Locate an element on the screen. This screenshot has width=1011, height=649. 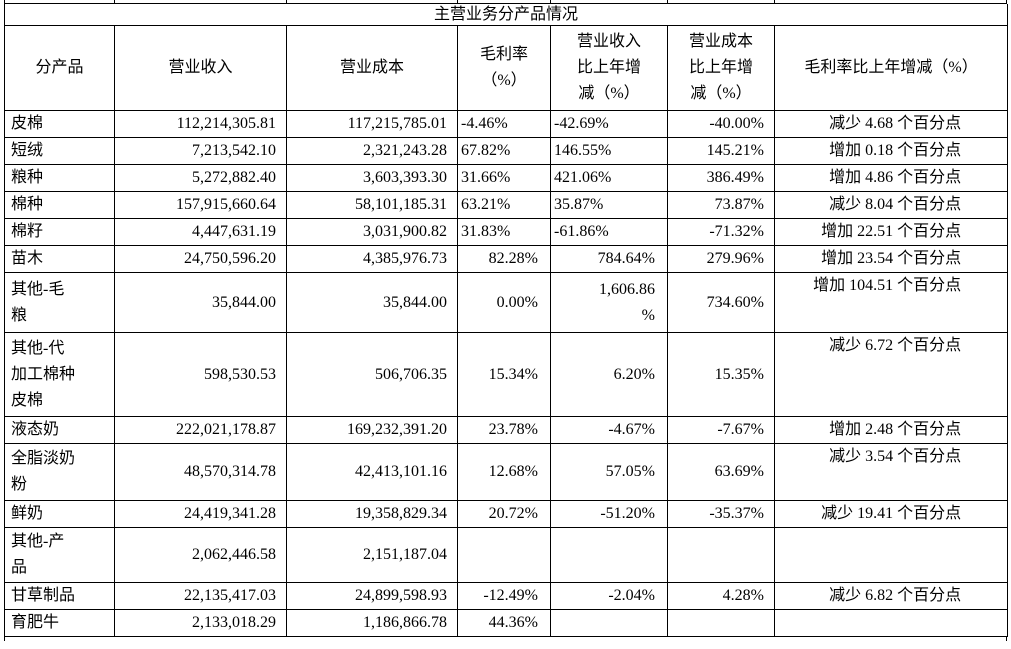
cell-product: 液态奶 is located at coordinates (59, 430).